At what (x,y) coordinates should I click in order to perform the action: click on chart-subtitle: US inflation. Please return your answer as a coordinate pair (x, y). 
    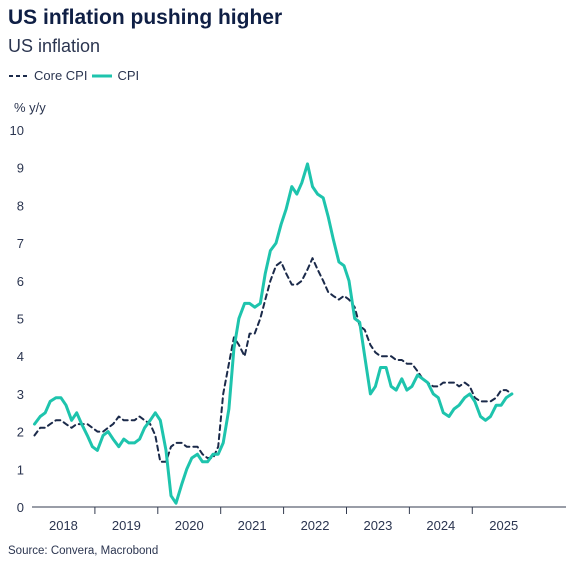
    Looking at the image, I should click on (54, 46).